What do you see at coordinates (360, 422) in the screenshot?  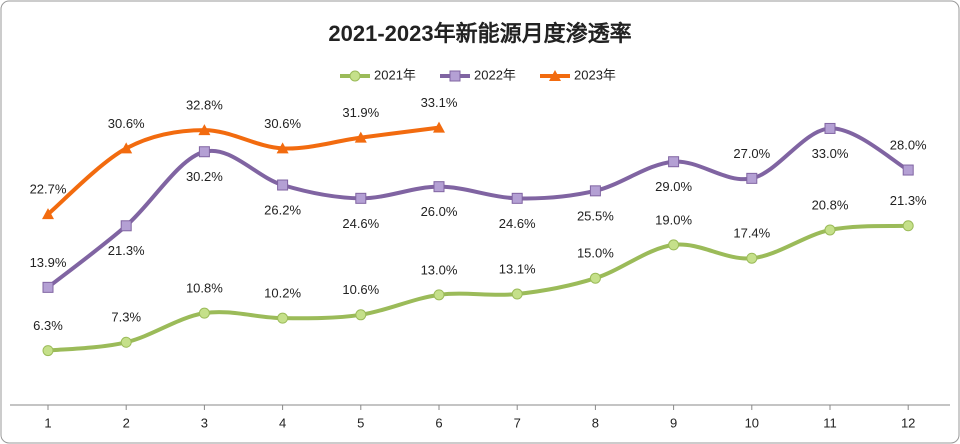 I see `x-tick-label: 5` at bounding box center [360, 422].